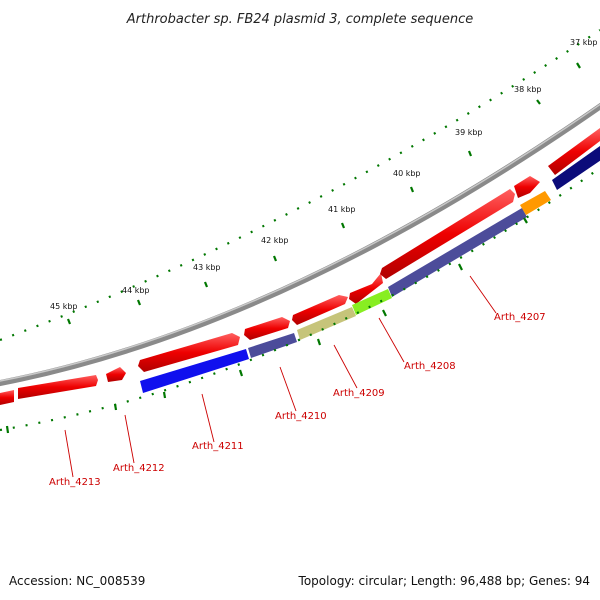 This screenshot has width=600, height=600. I want to click on gene-arth-4208-bar, so click(372, 302).